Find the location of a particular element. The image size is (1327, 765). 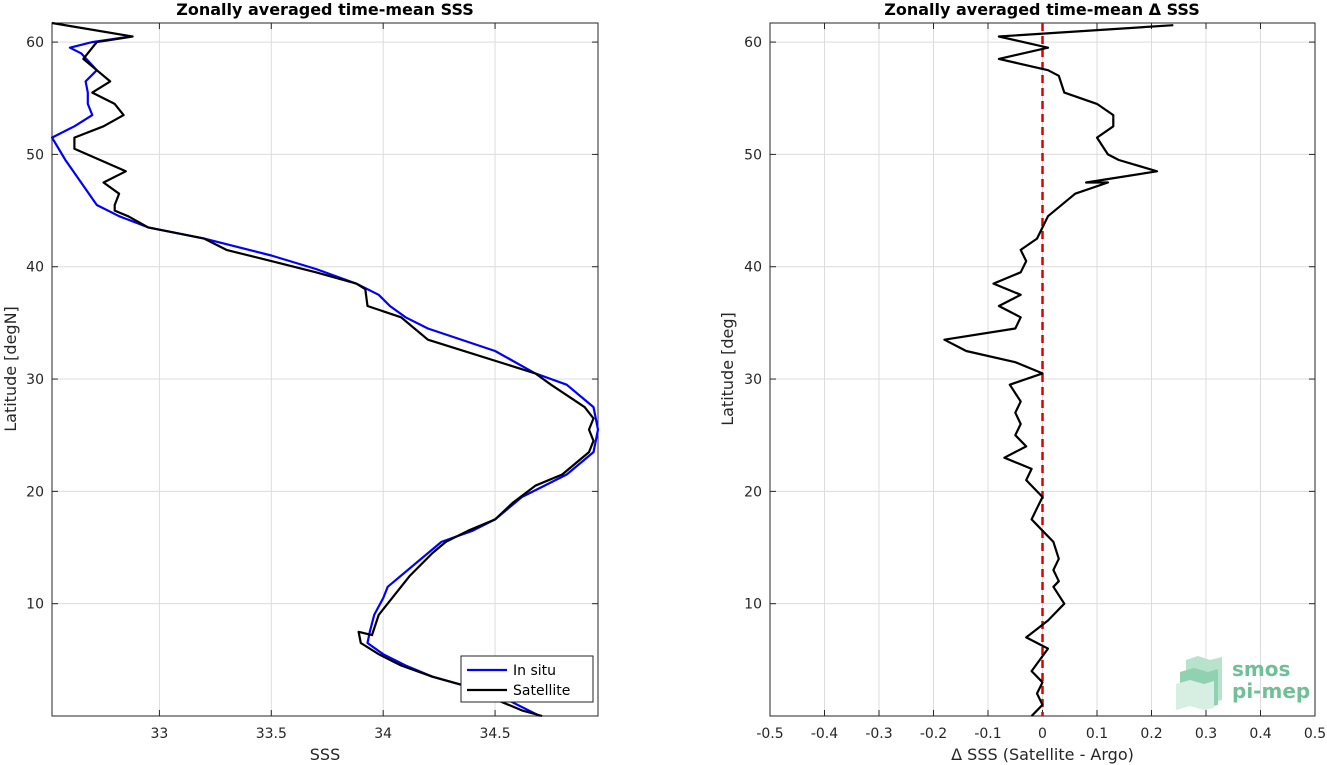

legend-box is located at coordinates (527, 679).